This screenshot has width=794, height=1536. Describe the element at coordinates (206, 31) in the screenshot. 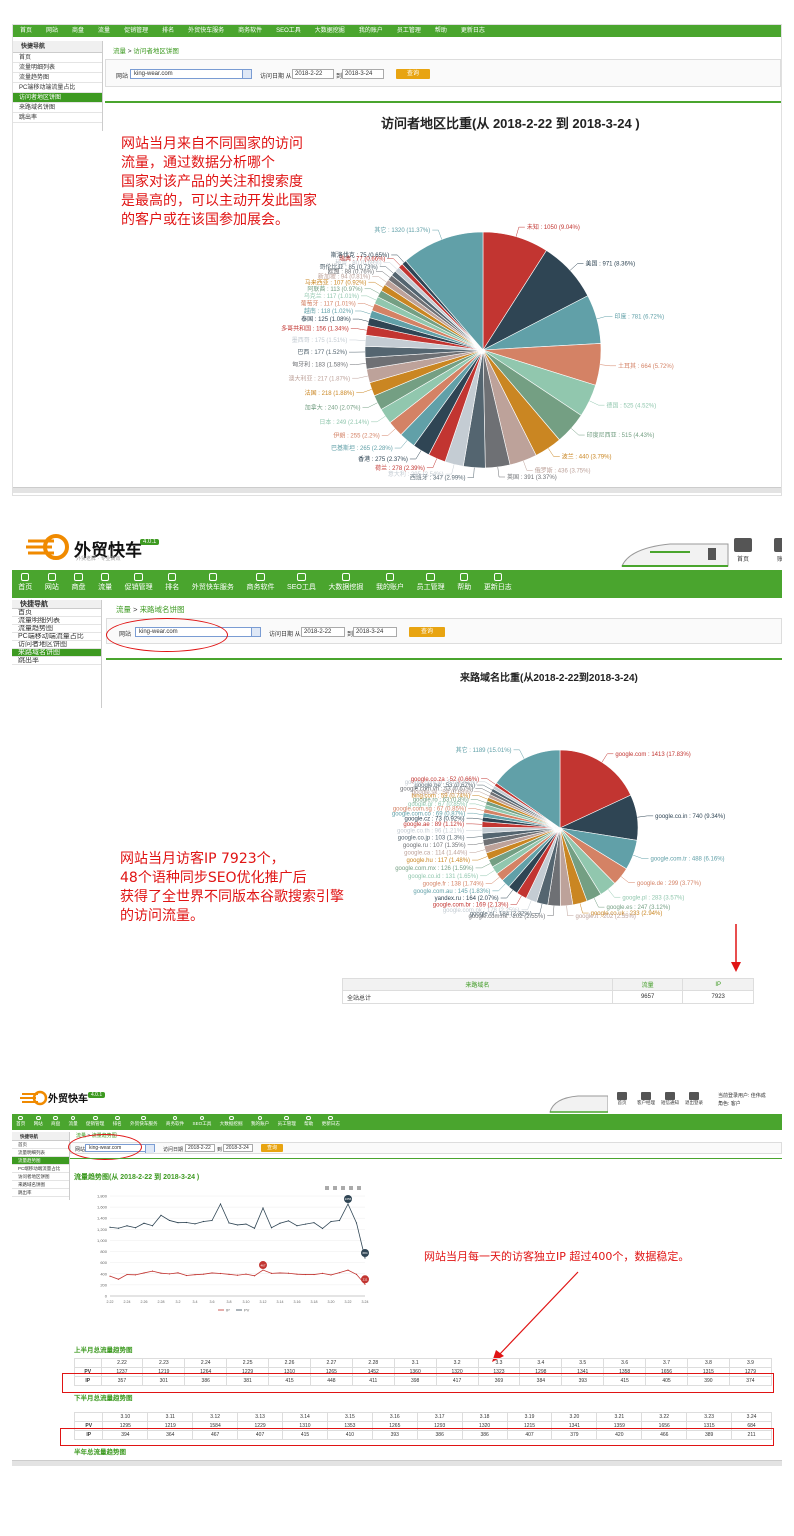

I see `nav-item: 外贸快车服务` at that location.